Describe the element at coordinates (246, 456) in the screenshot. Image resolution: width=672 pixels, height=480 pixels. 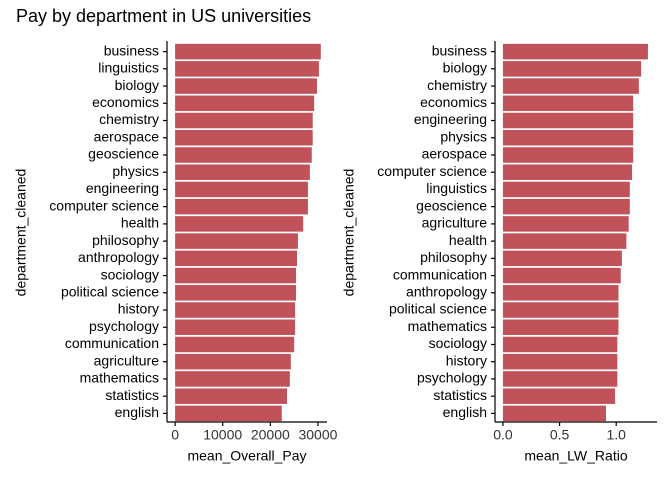
I see `x-axis-title: mean_Overall_Pay` at that location.